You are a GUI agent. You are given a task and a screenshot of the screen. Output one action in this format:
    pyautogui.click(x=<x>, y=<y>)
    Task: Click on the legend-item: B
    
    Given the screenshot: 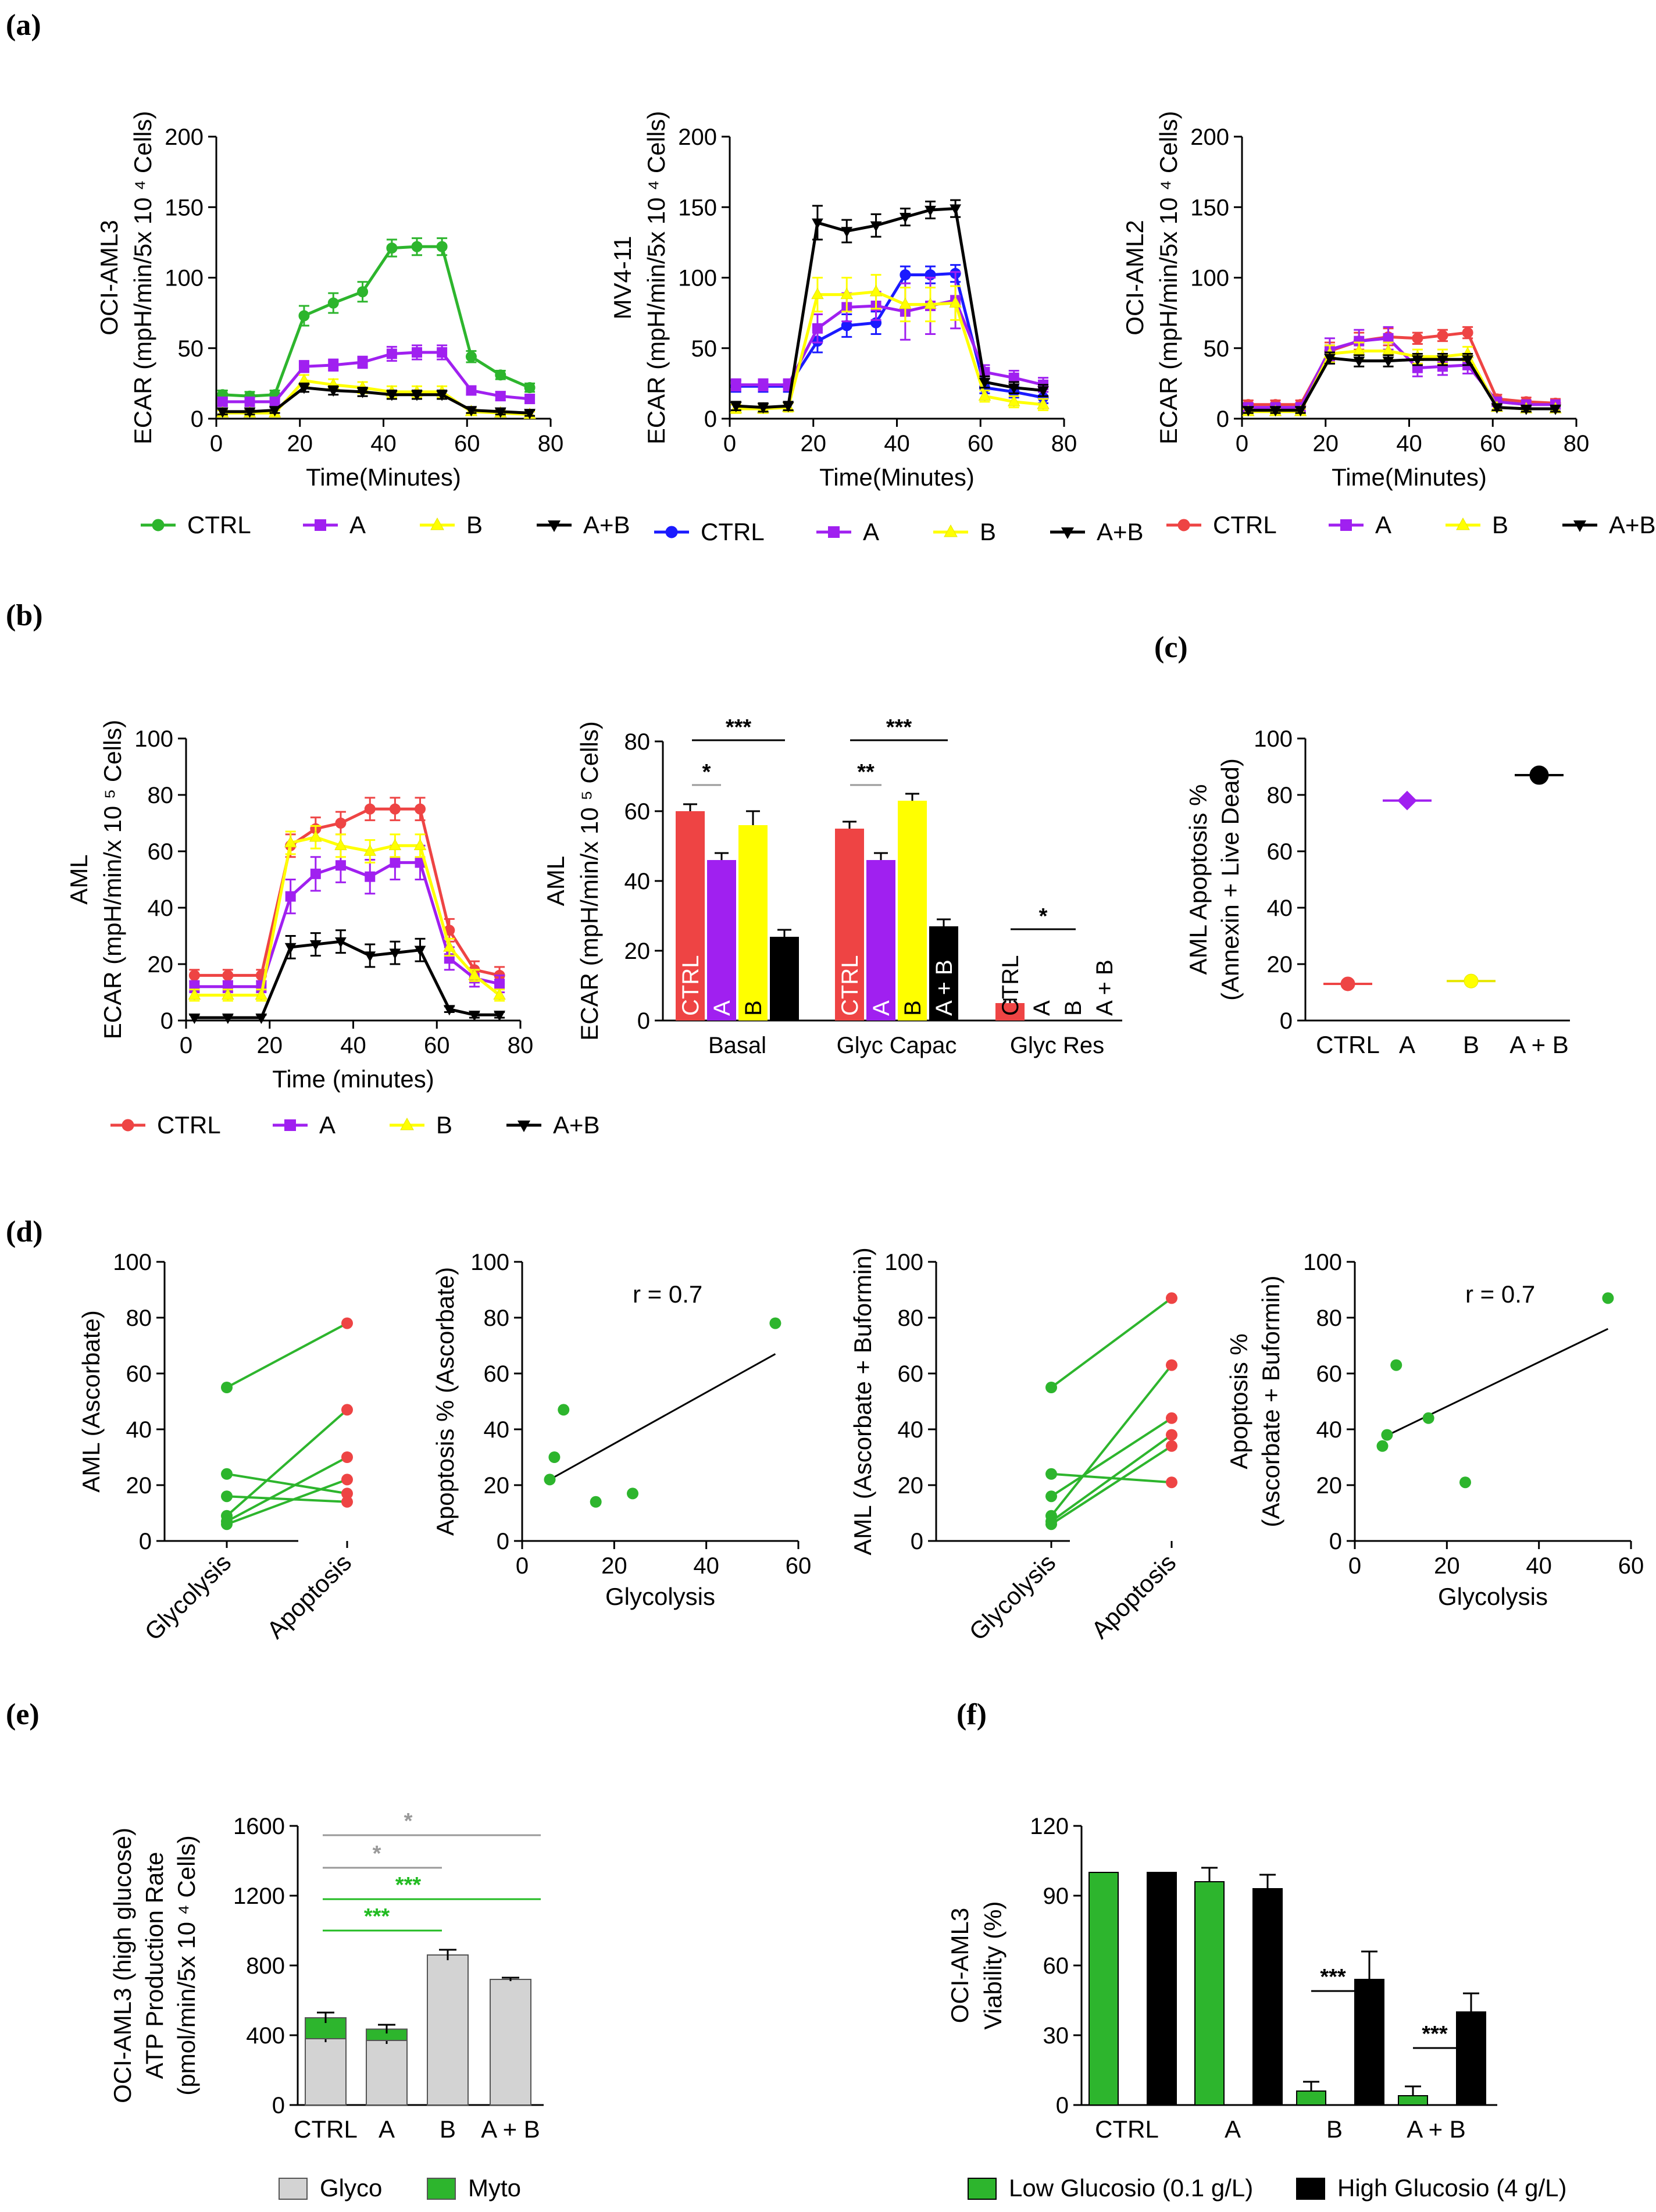 What is the action you would take?
    pyautogui.click(x=1477, y=524)
    